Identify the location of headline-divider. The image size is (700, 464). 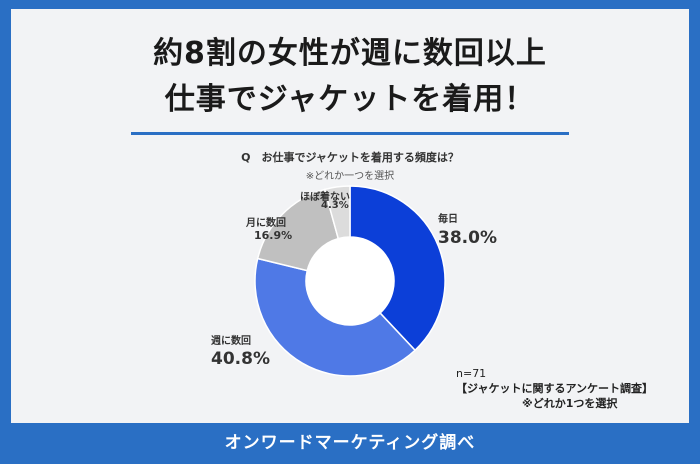
(350, 133).